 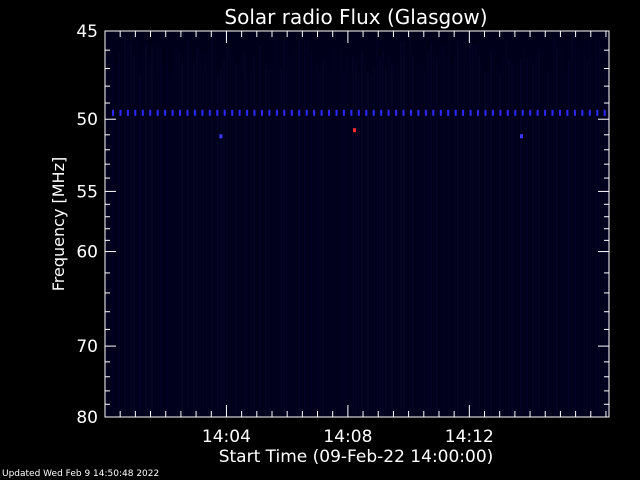 I want to click on x-tick-label: 14:08, so click(x=347, y=437).